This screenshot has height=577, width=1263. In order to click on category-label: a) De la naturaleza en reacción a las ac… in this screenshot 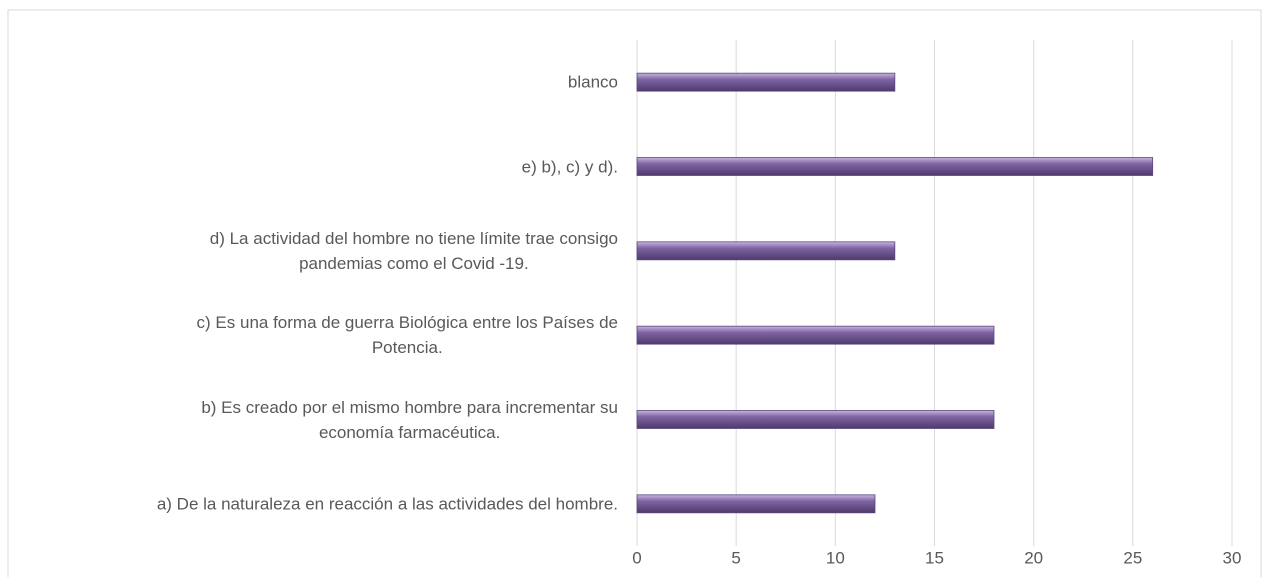, I will do `click(387, 504)`.